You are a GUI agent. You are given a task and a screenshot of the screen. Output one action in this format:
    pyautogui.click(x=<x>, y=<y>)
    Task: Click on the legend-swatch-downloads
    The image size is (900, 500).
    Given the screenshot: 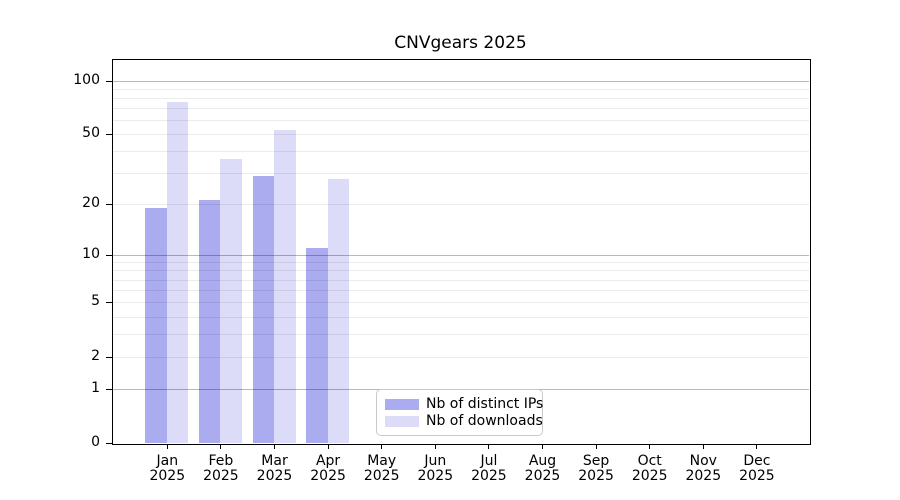 What is the action you would take?
    pyautogui.click(x=402, y=421)
    